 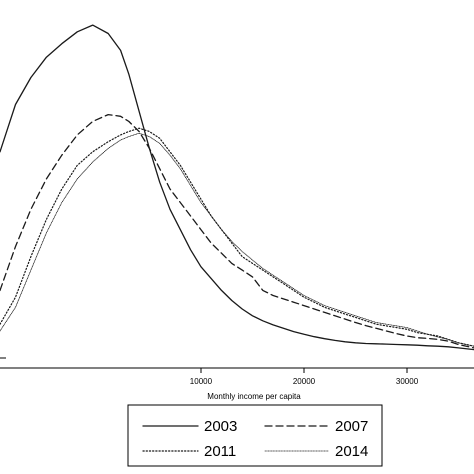 What do you see at coordinates (351, 451) in the screenshot?
I see `legend-label-2014: 2014` at bounding box center [351, 451].